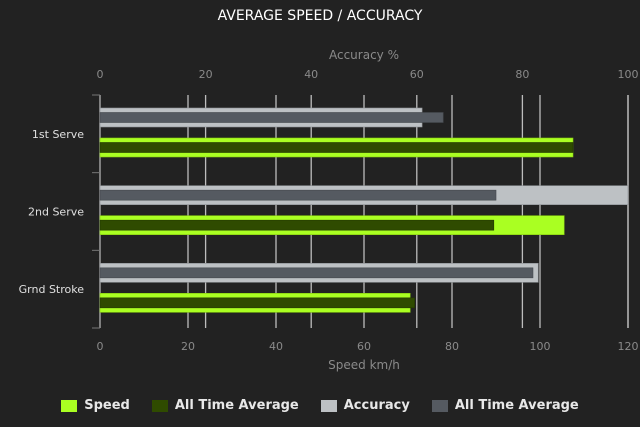 The width and height of the screenshot is (640, 427). Describe the element at coordinates (100, 74) in the screenshot. I see `tick-label-accuracy: 0` at that location.